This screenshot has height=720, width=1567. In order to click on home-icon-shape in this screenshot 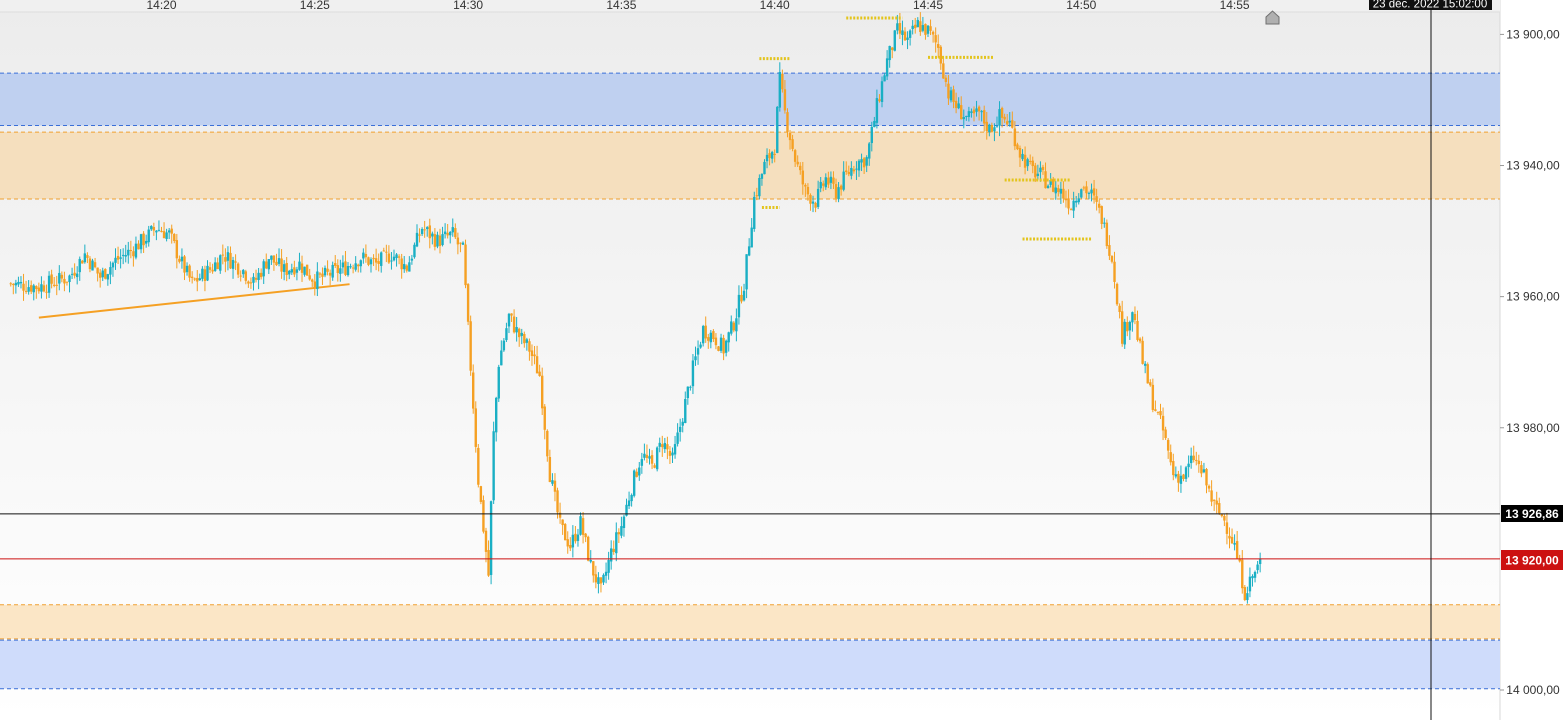, I will do `click(1272, 17)`.